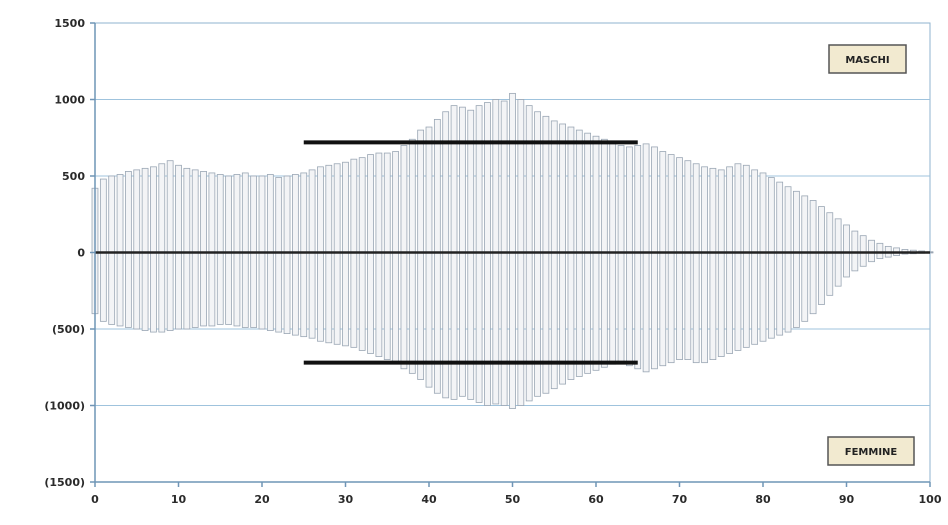  Describe the element at coordinates (516, 493) in the screenshot. I see `x-axis: 0 10 20 30 40 50 60 70 80 90 100` at that location.